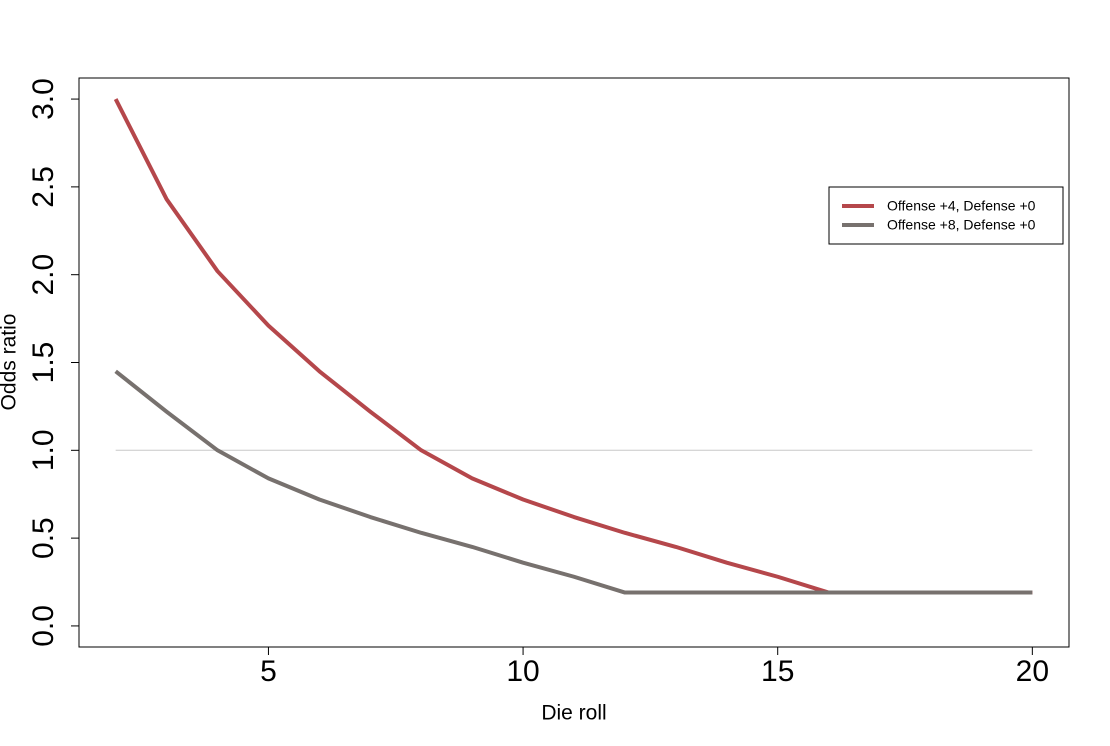 The height and width of the screenshot is (746, 1110). Describe the element at coordinates (43, 538) in the screenshot. I see `y-tick-label: 0.5` at that location.